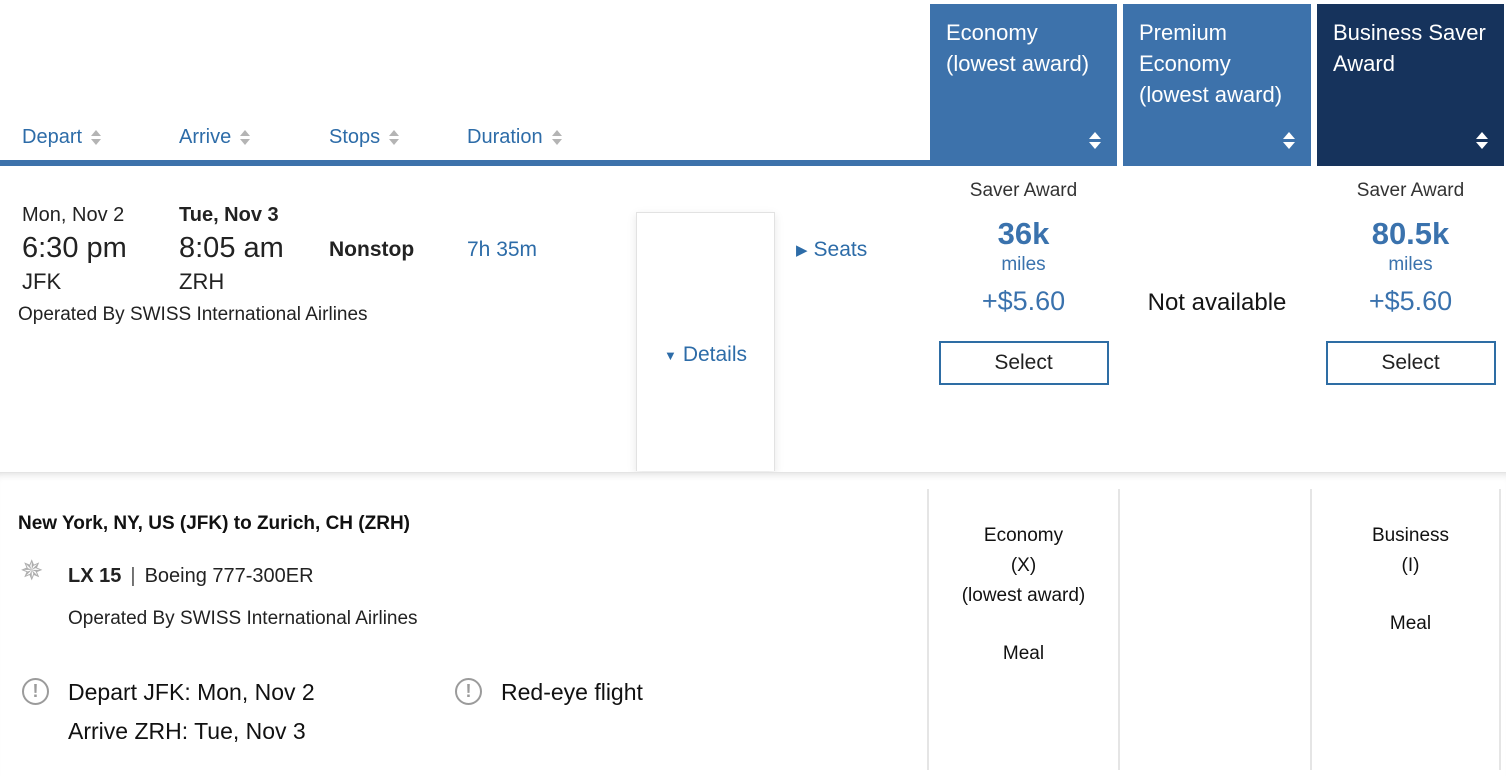 The width and height of the screenshot is (1506, 776). Describe the element at coordinates (229, 215) in the screenshot. I see `arrive-date: Tue, Nov 3` at that location.